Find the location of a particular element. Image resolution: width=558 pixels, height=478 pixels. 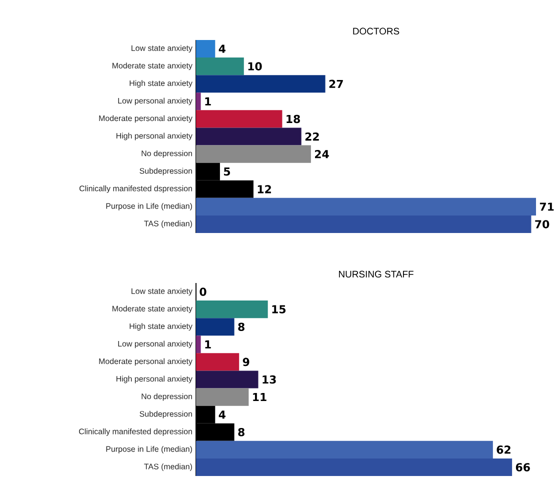

data-label: 10 is located at coordinates (255, 66).